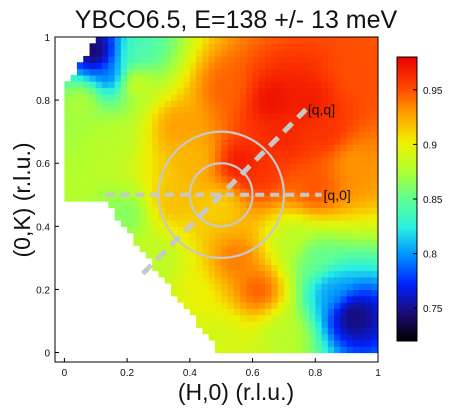 The width and height of the screenshot is (452, 409). Describe the element at coordinates (315, 373) in the screenshot. I see `x-tick-label: 0.8` at that location.